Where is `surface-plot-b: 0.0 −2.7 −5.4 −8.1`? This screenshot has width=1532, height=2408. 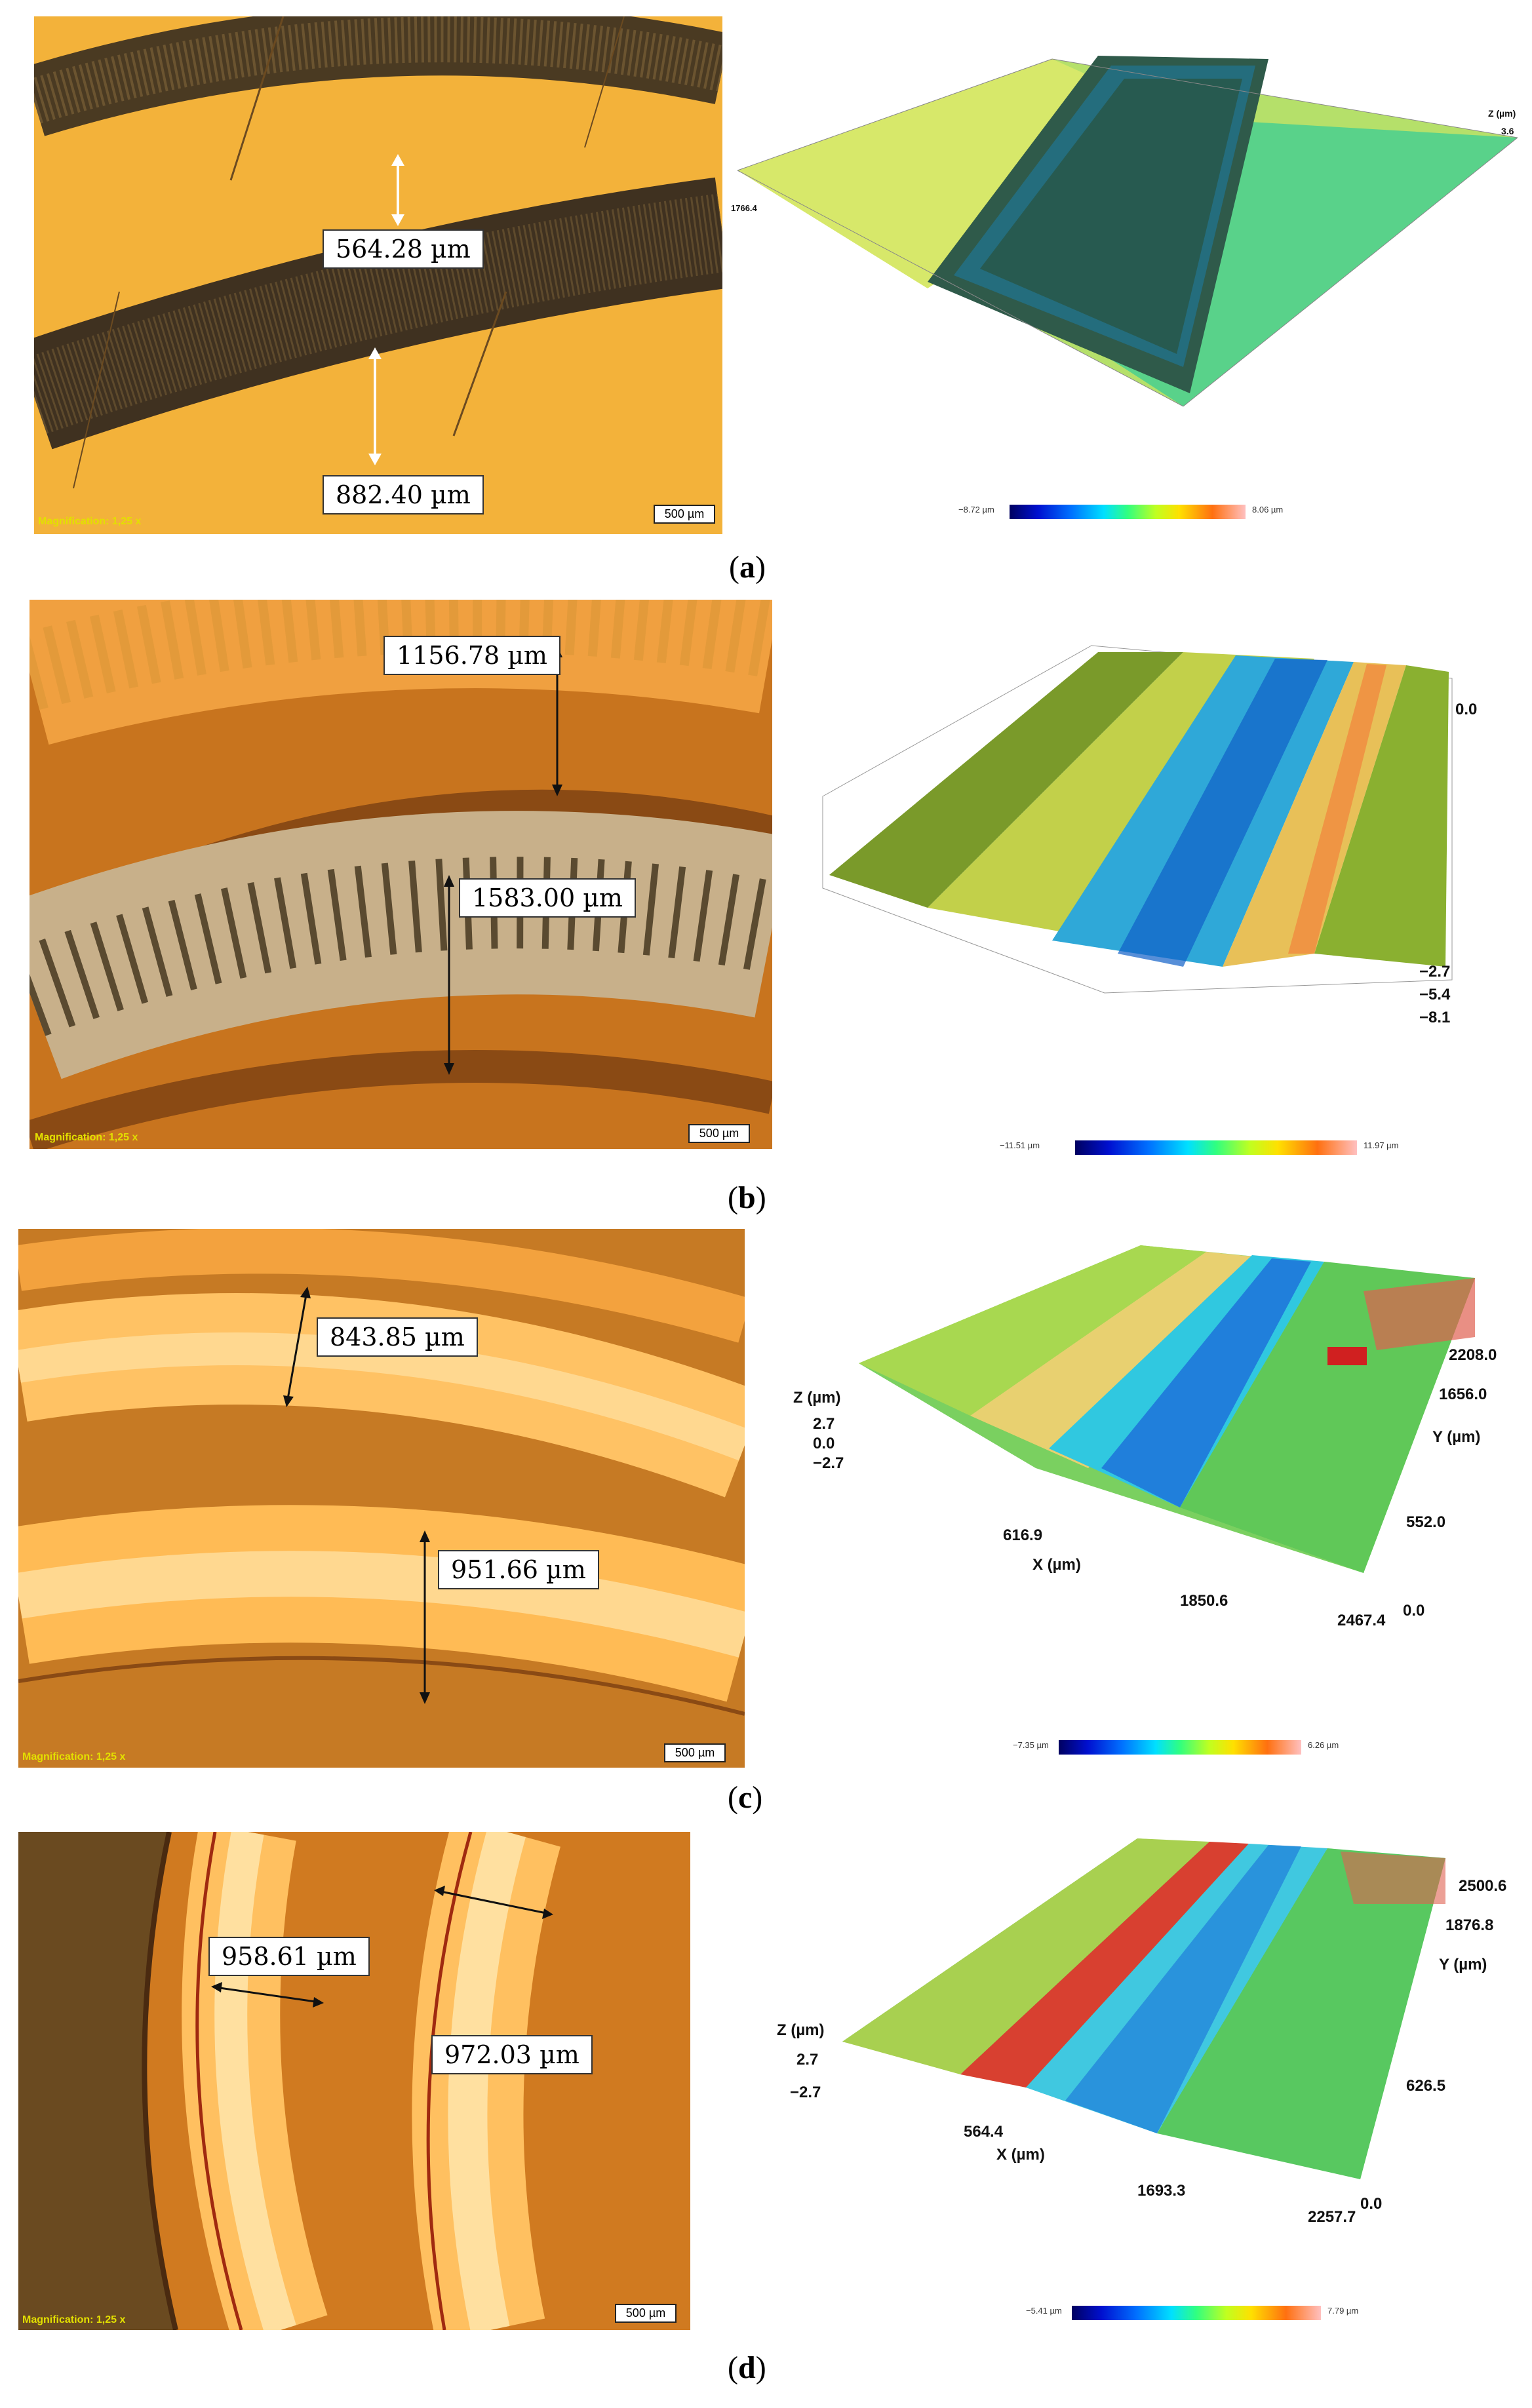
surface-plot-b: 0.0 −2.7 −5.4 −8.1 is located at coordinates (1160, 822).